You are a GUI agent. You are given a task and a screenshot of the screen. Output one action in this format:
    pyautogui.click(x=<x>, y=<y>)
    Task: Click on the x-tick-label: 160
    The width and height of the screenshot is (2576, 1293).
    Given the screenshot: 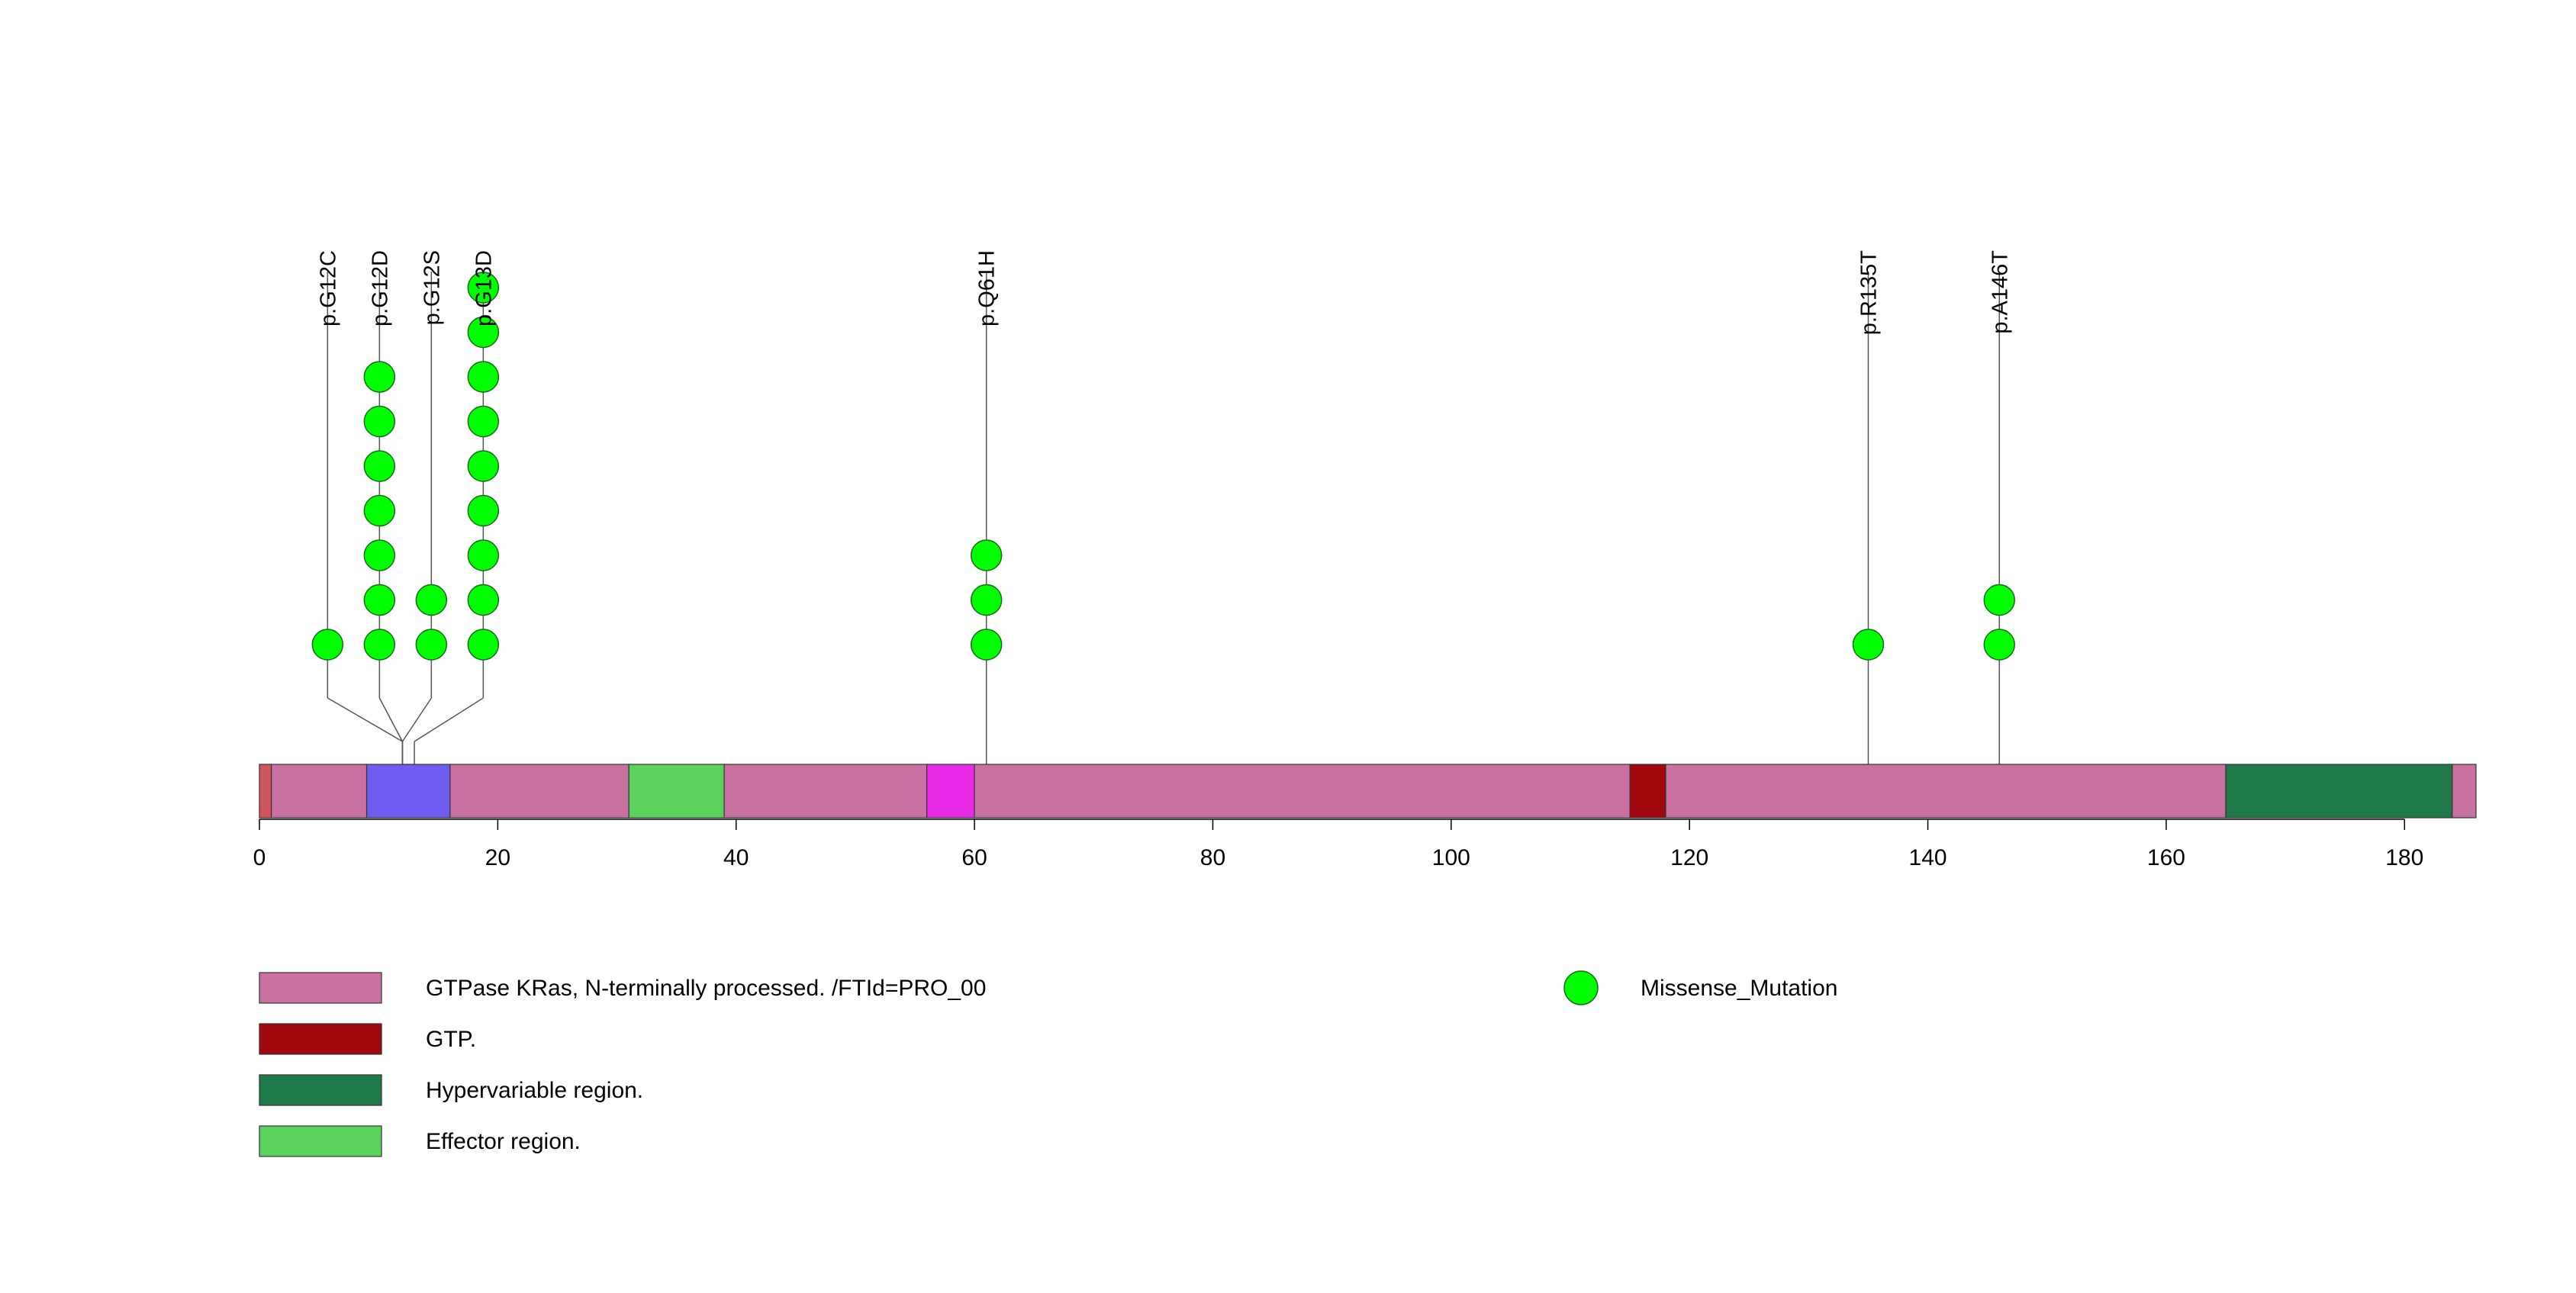 What is the action you would take?
    pyautogui.click(x=2166, y=858)
    